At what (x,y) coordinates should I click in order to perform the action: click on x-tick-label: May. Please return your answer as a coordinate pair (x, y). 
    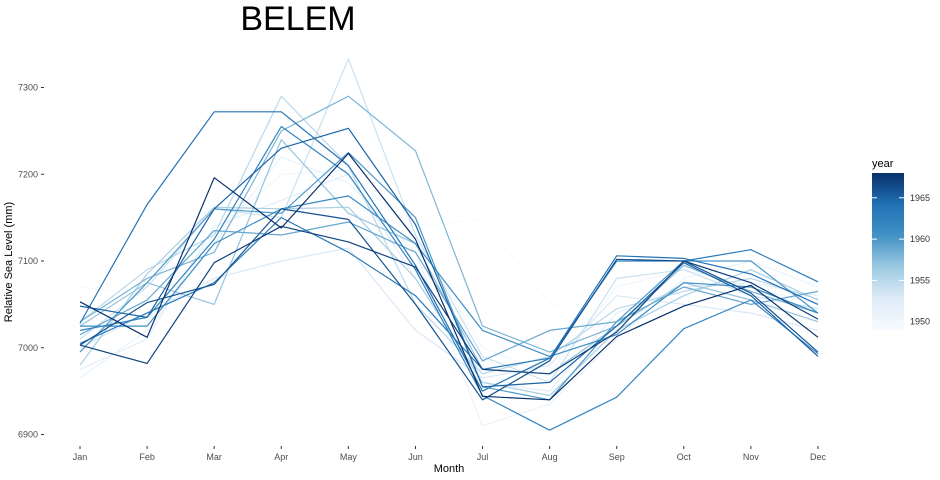
    Looking at the image, I should click on (349, 457).